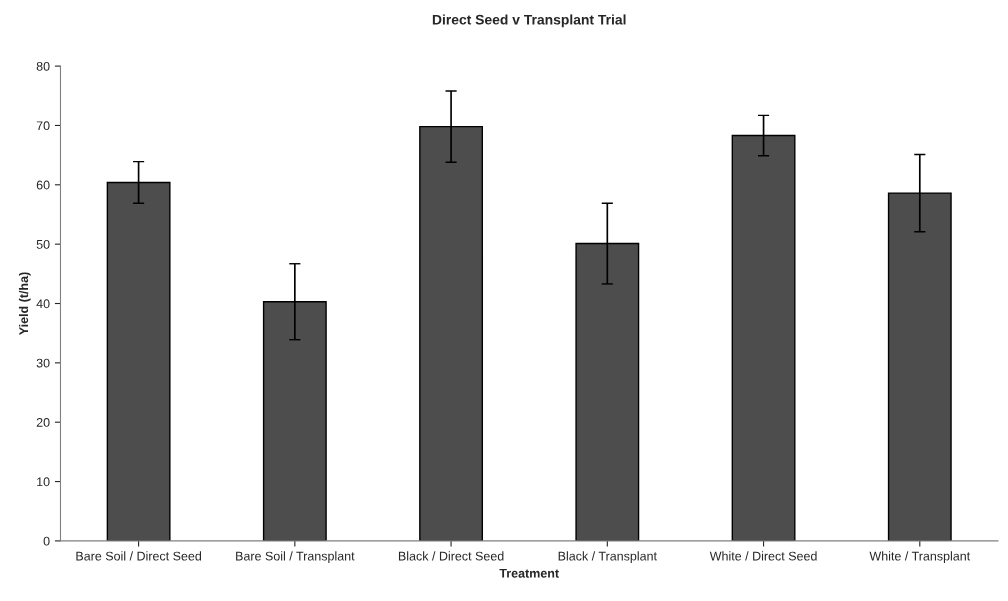  Describe the element at coordinates (43, 126) in the screenshot. I see `y-tick-label: 70` at that location.